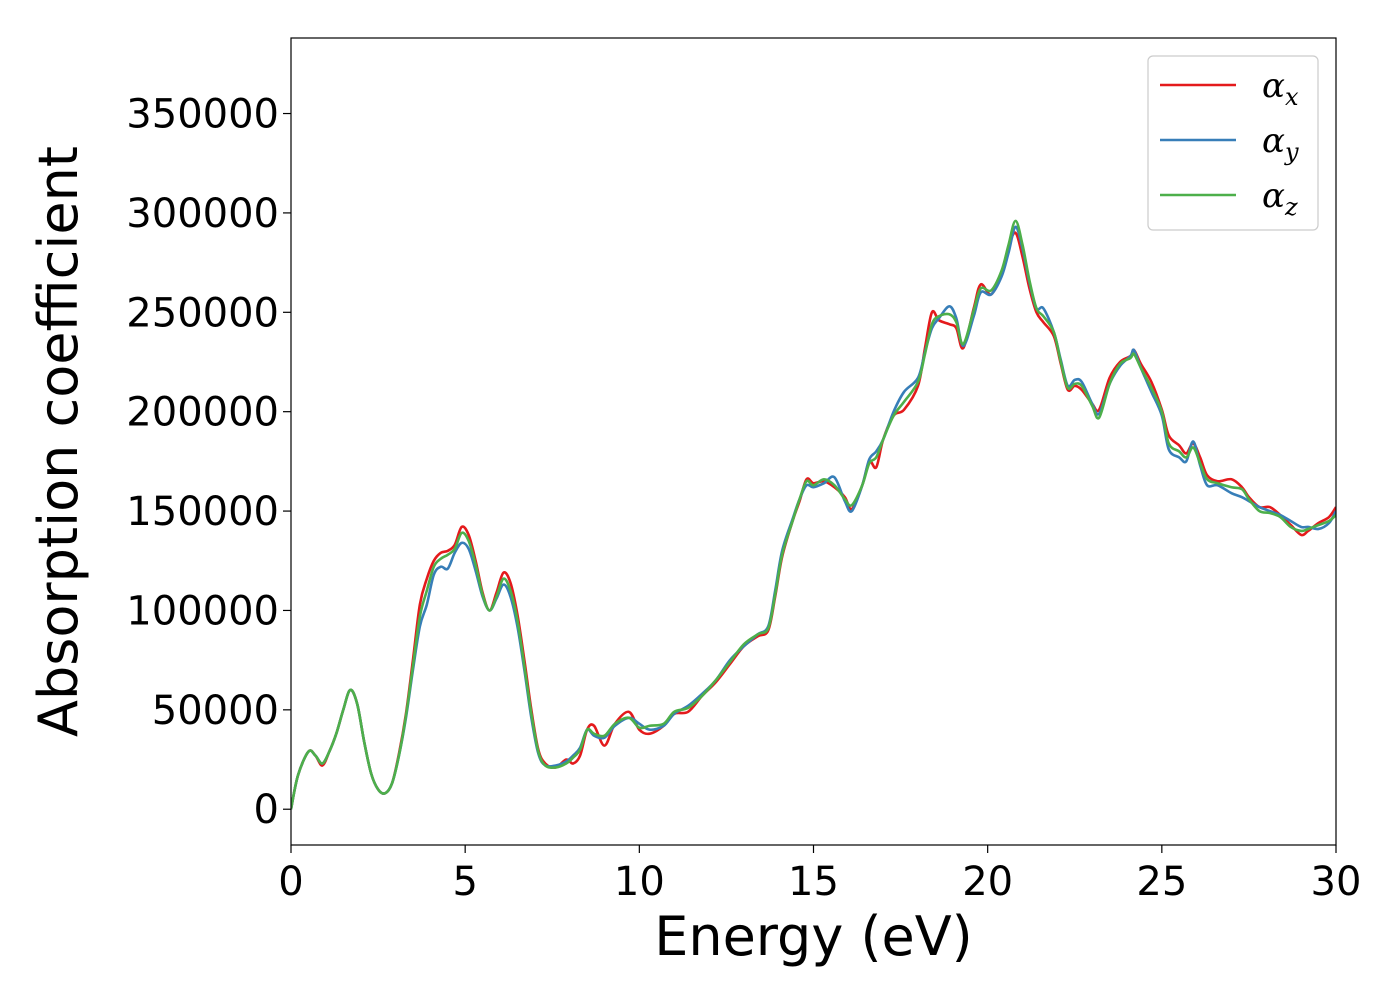 This screenshot has height=1000, width=1400. What do you see at coordinates (58, 441) in the screenshot?
I see `y-axis-title: Absorption coefficient` at bounding box center [58, 441].